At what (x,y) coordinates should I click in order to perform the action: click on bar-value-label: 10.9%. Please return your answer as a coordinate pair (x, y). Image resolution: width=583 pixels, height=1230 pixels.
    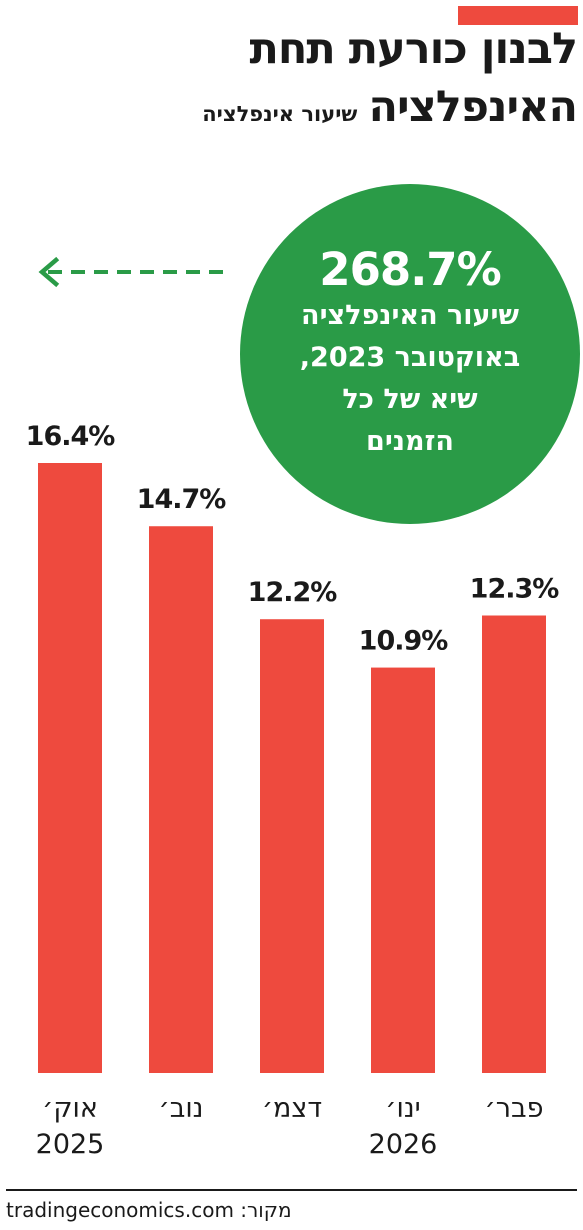
    Looking at the image, I should click on (404, 641).